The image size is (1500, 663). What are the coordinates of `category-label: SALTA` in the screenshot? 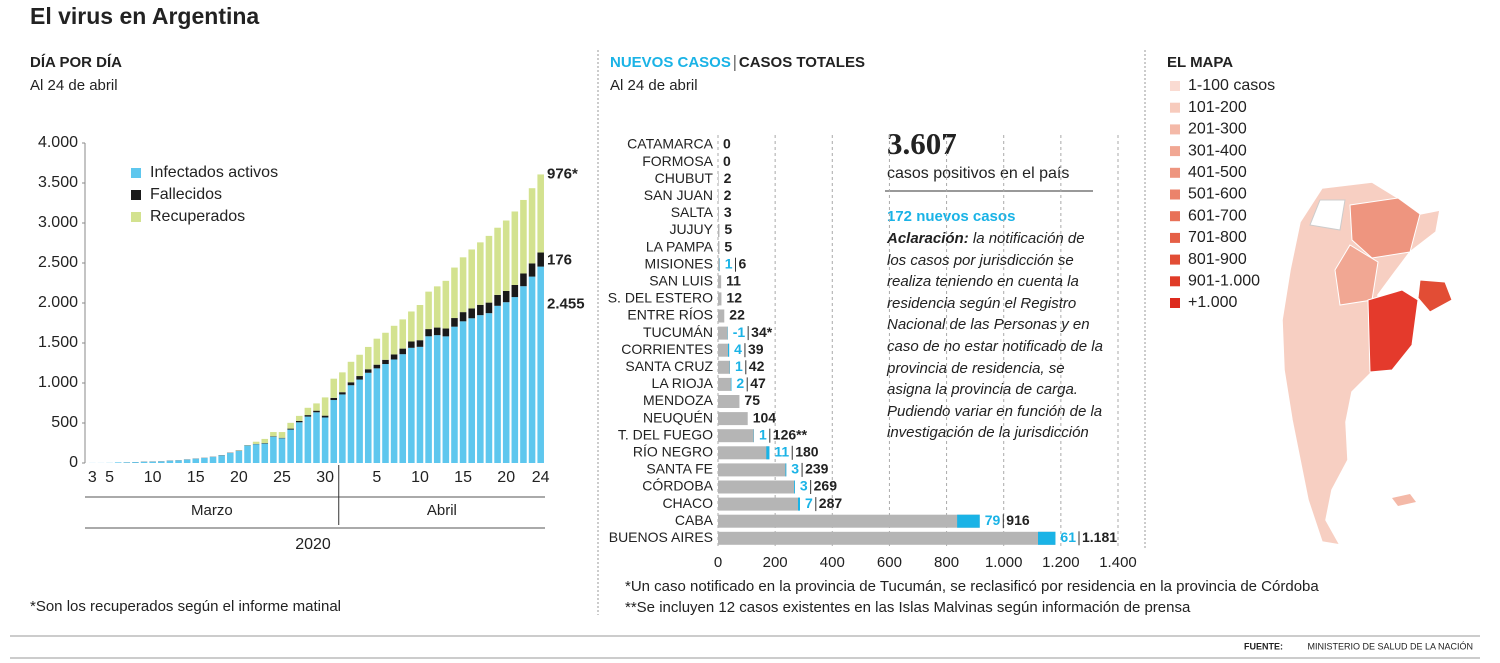 It's located at (692, 212).